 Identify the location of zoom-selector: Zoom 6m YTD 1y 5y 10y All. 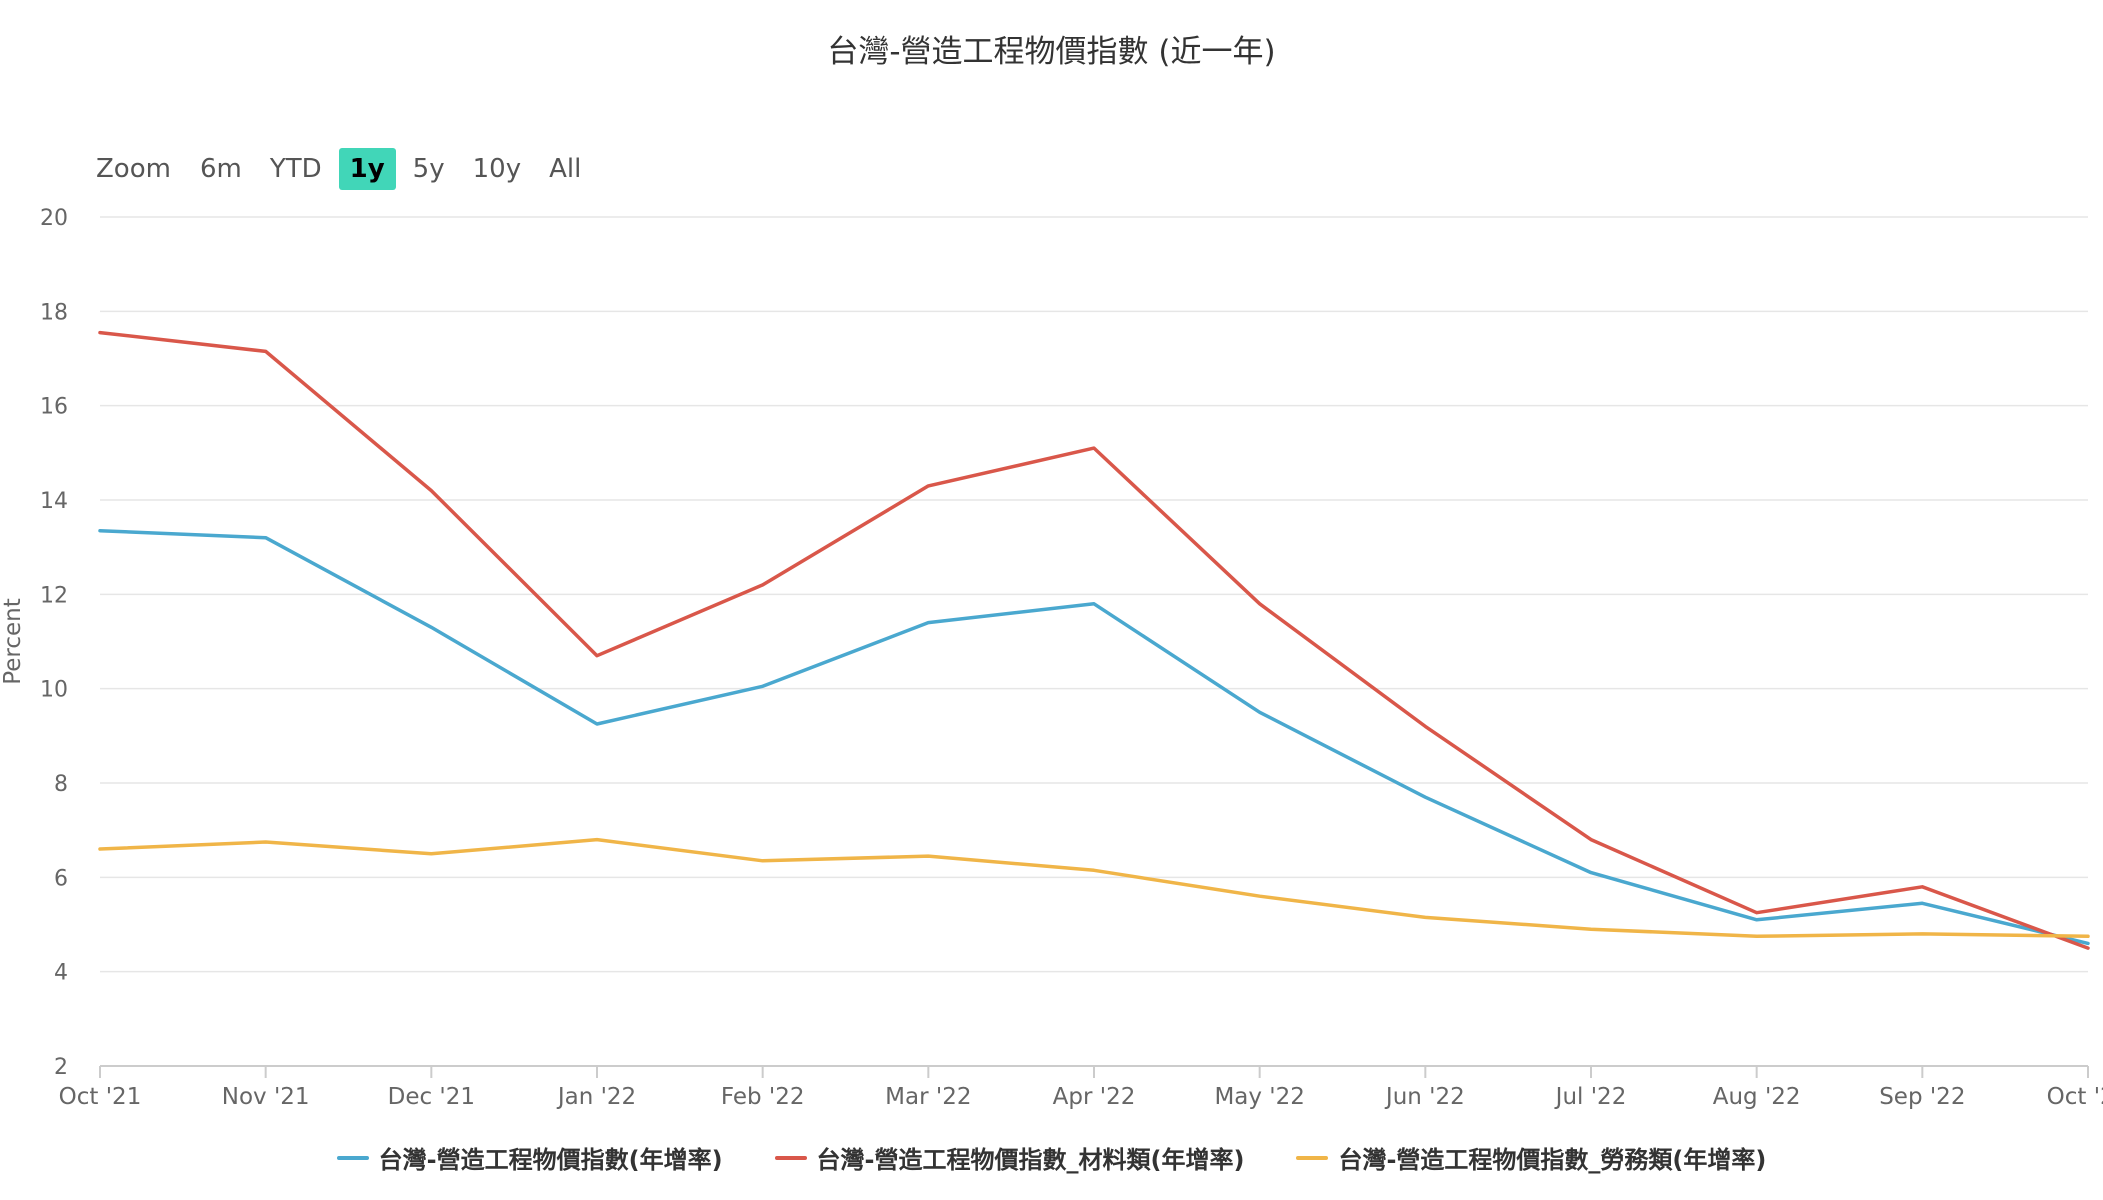
(347, 169).